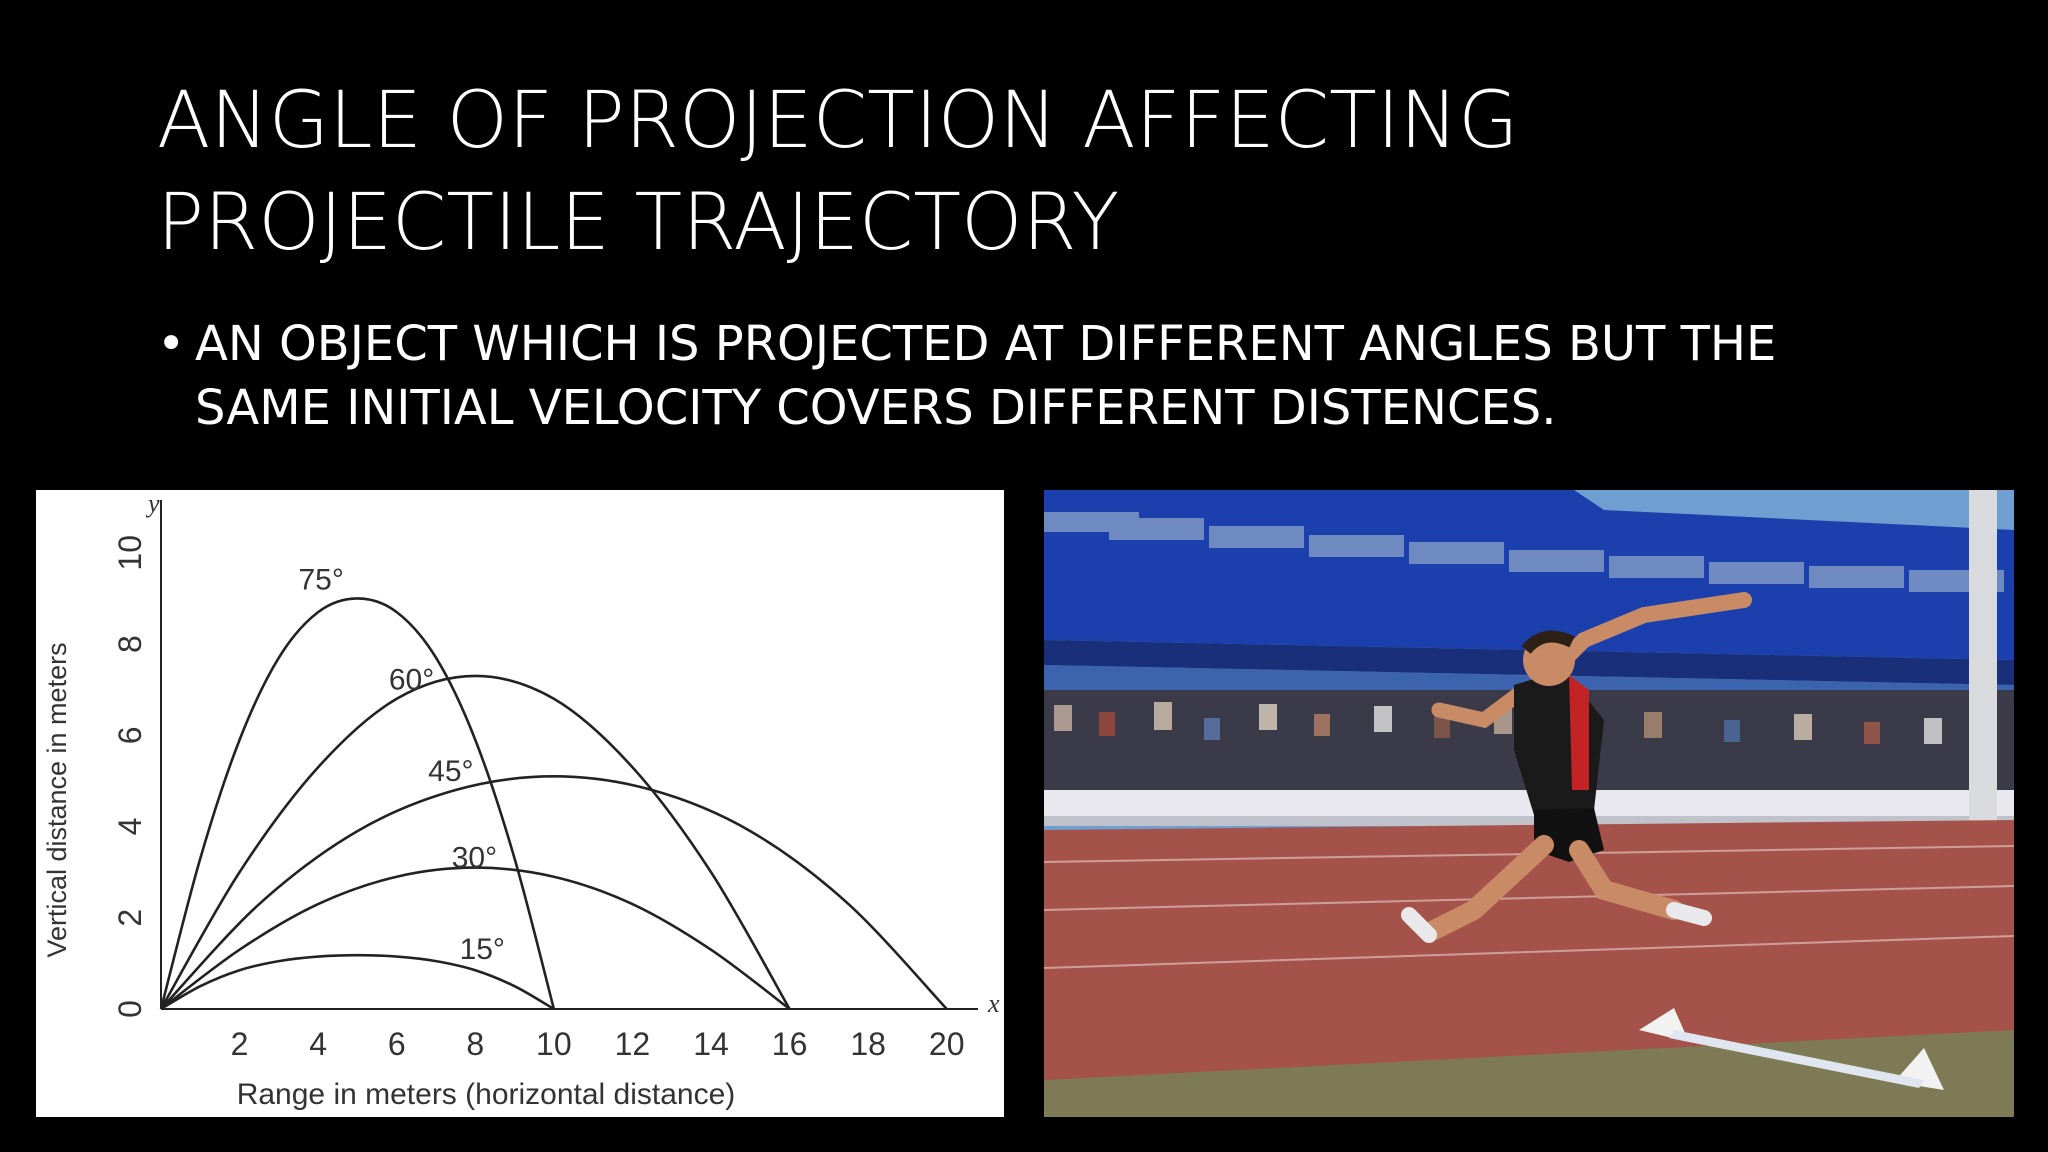  I want to click on x-tick-label: 10, so click(554, 1044).